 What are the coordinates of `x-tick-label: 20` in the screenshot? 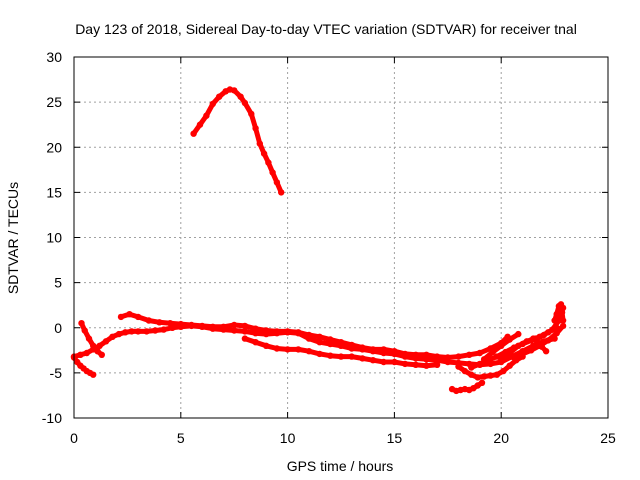 It's located at (501, 438).